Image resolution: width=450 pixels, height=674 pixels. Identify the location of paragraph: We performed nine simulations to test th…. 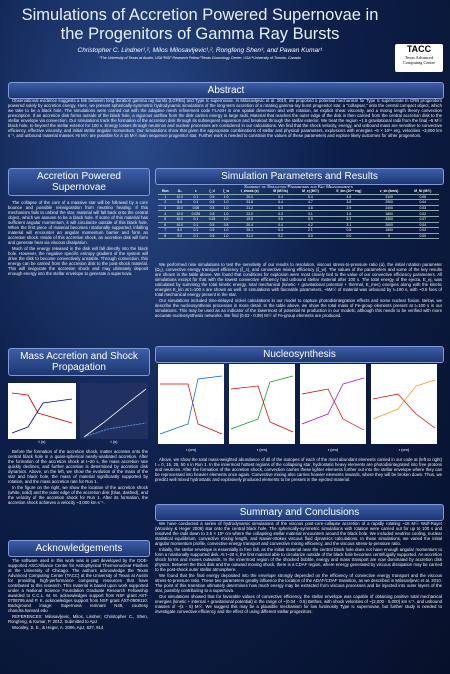
(298, 279).